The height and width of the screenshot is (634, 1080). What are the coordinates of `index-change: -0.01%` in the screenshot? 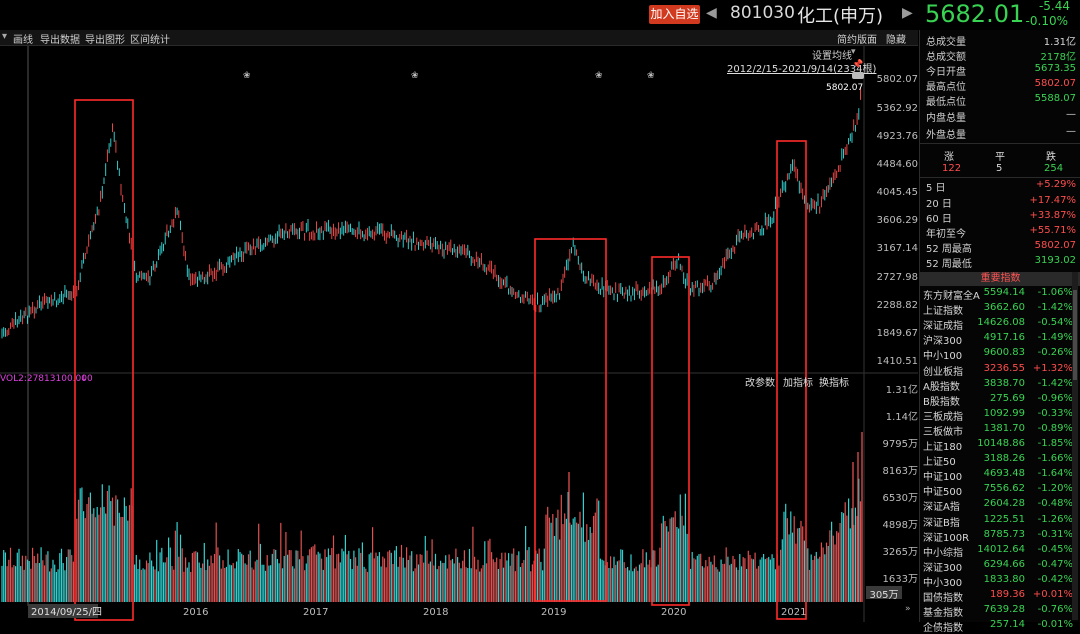 It's located at (1055, 625).